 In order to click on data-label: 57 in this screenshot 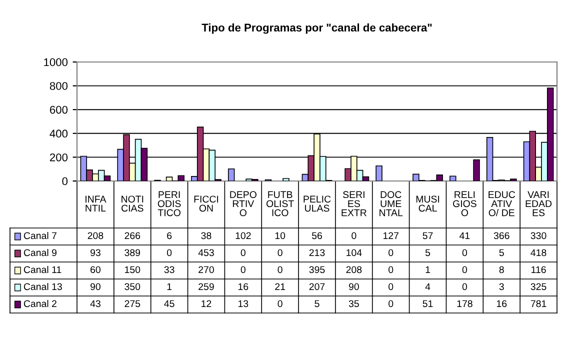, I will do `click(427, 236)`.